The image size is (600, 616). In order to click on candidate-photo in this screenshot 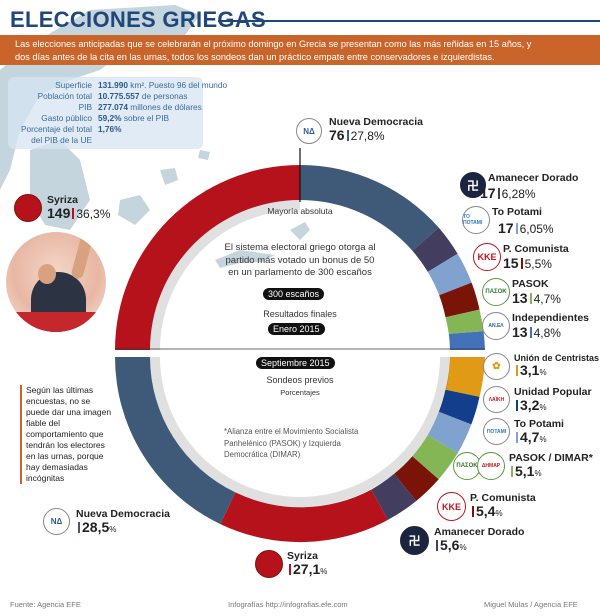, I will do `click(56, 282)`.